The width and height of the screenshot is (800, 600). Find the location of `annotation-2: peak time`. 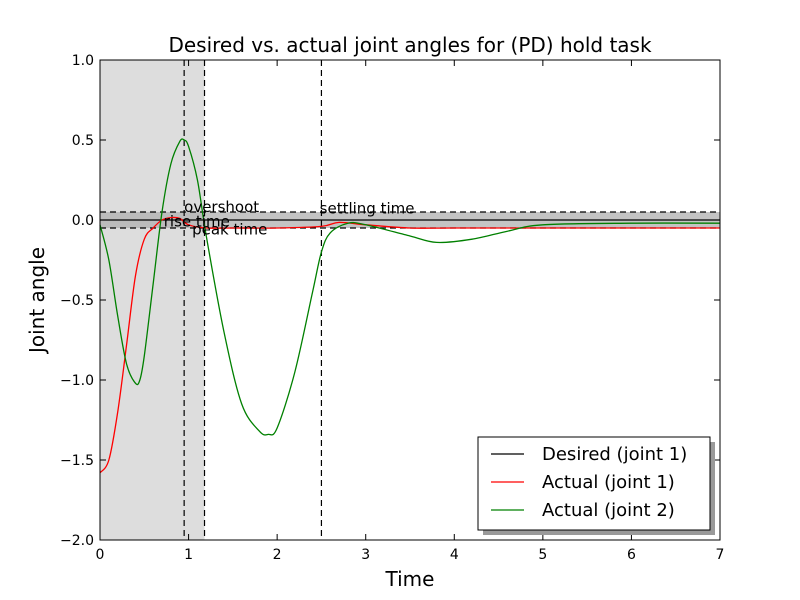

annotation-2: peak time is located at coordinates (229, 229).